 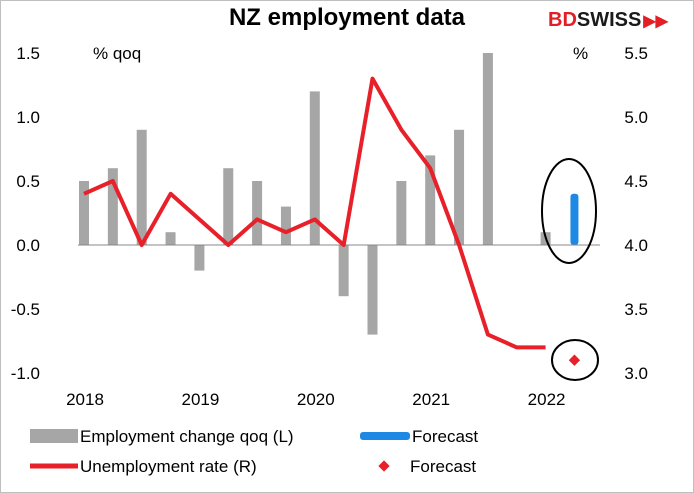 What do you see at coordinates (316, 399) in the screenshot?
I see `x-tick-label: 2020` at bounding box center [316, 399].